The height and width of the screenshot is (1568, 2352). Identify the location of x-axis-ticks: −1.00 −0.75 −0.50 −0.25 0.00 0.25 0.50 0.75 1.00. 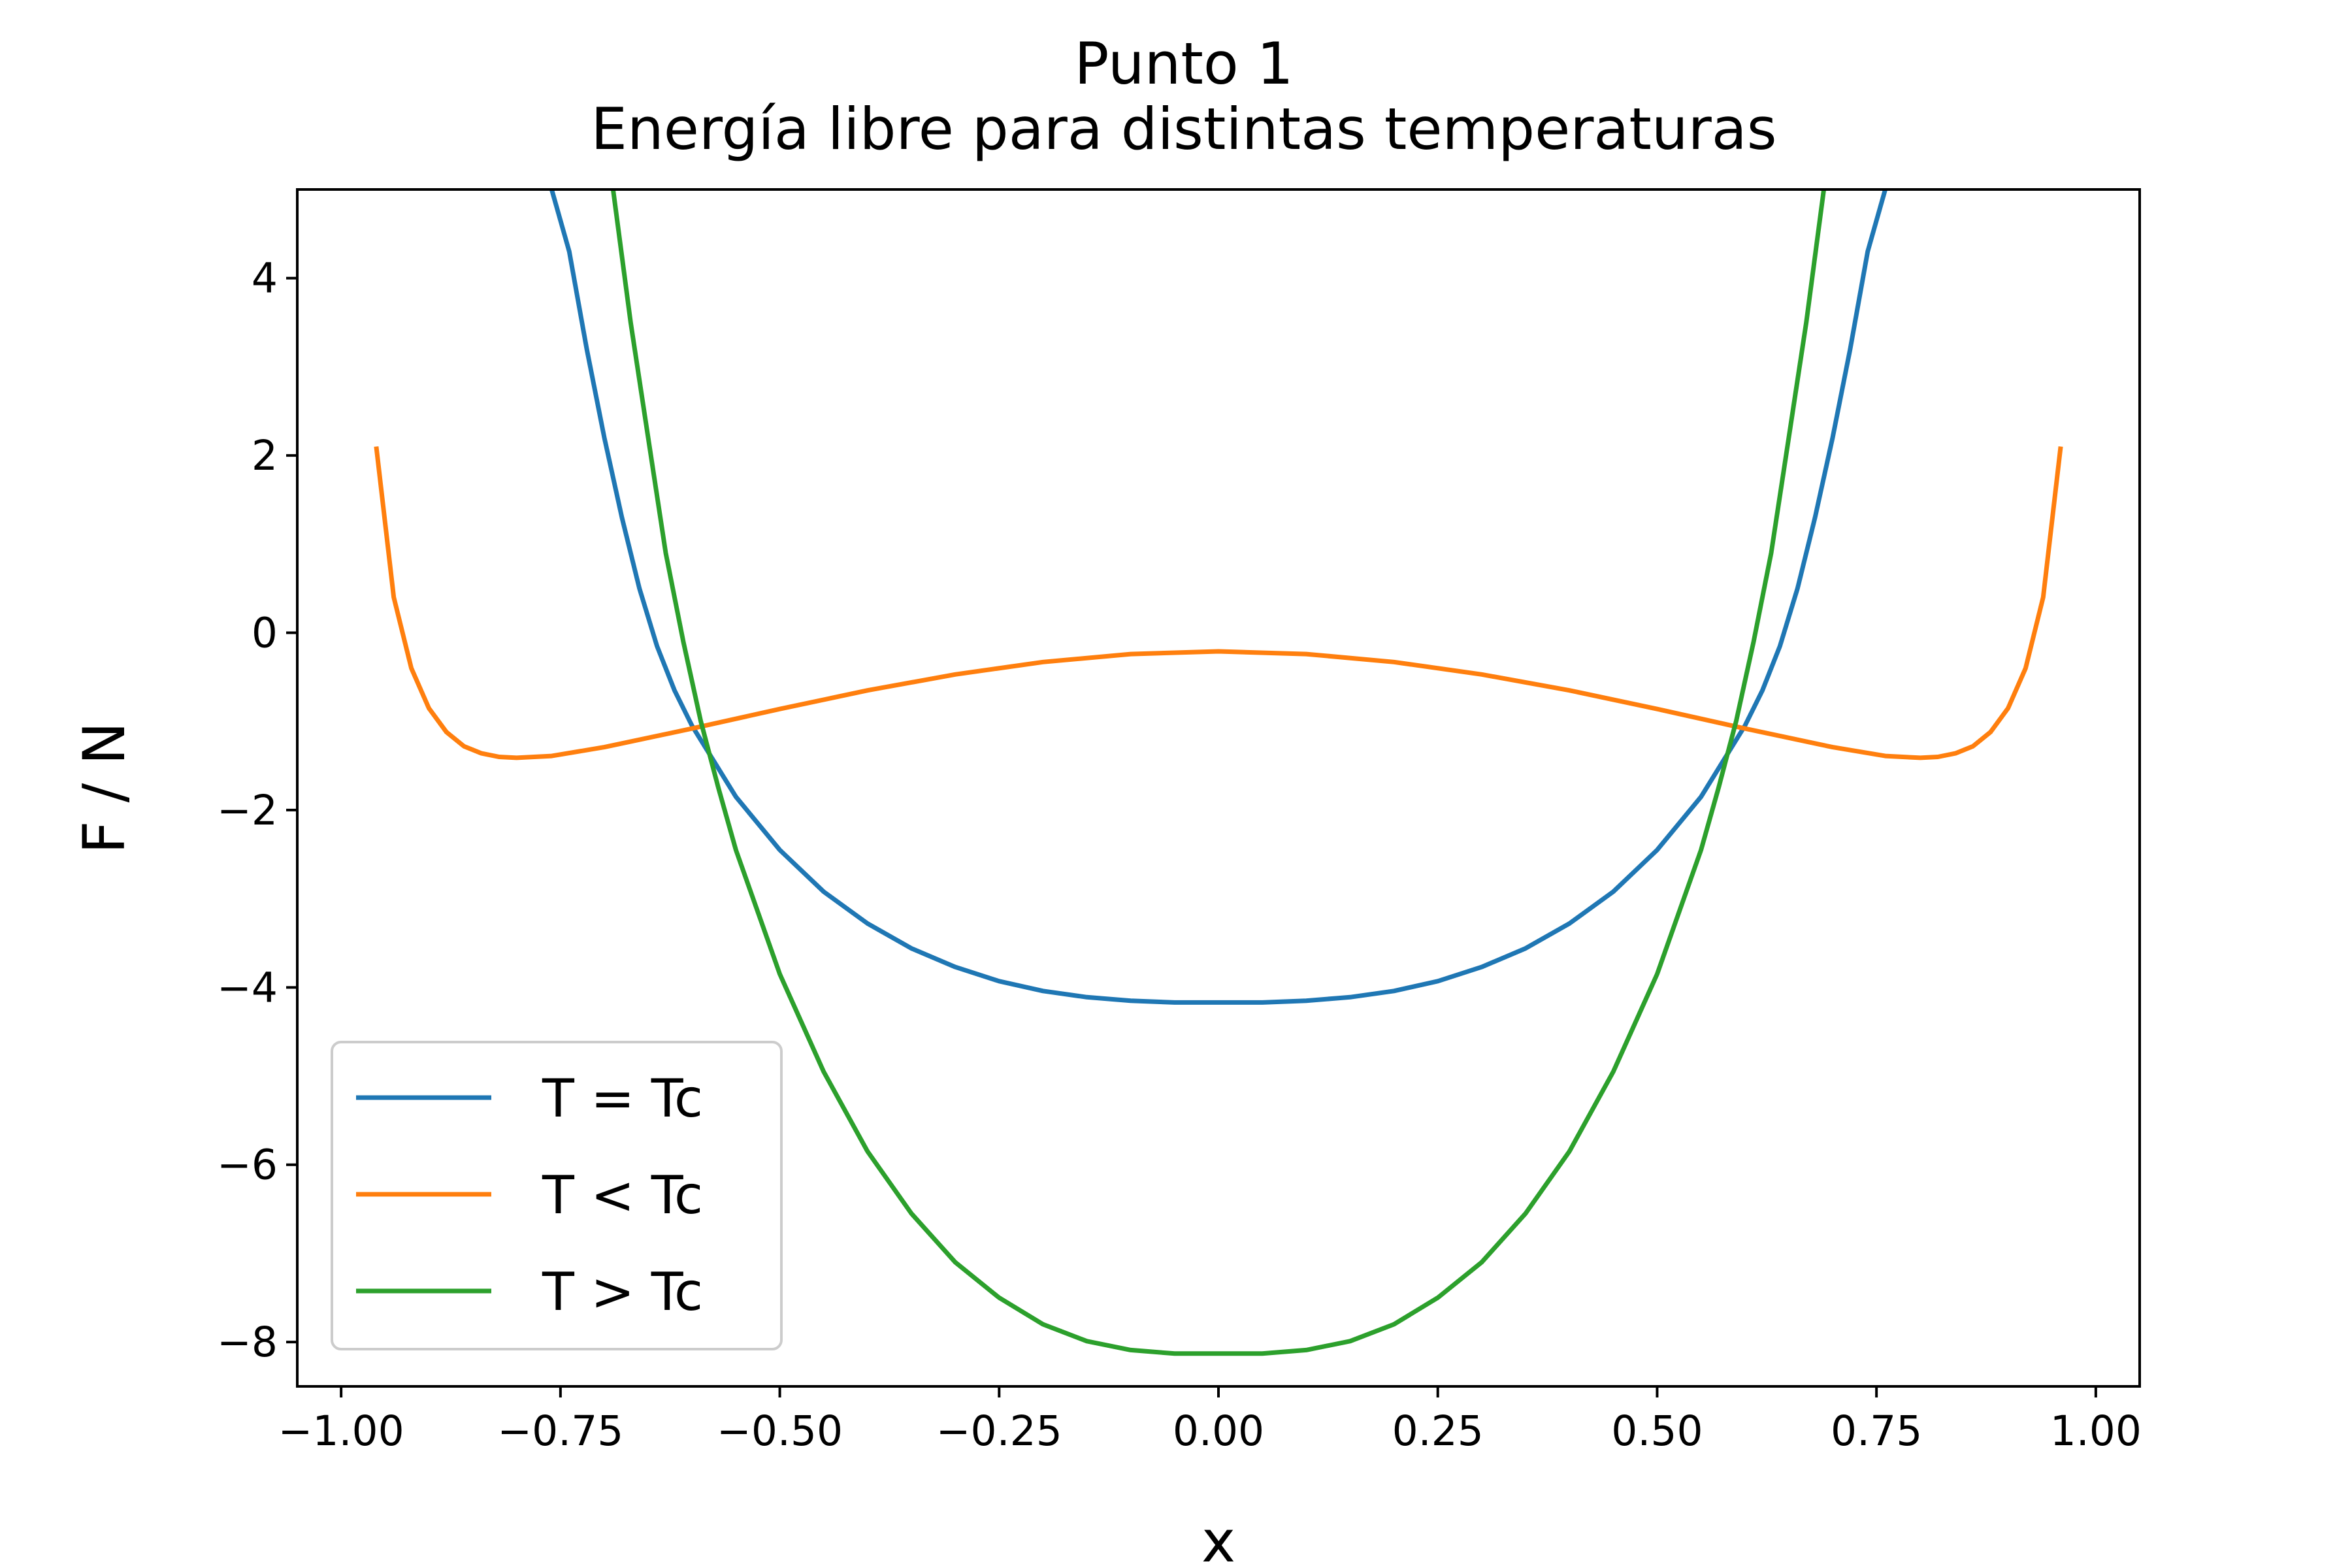
(1210, 1420).